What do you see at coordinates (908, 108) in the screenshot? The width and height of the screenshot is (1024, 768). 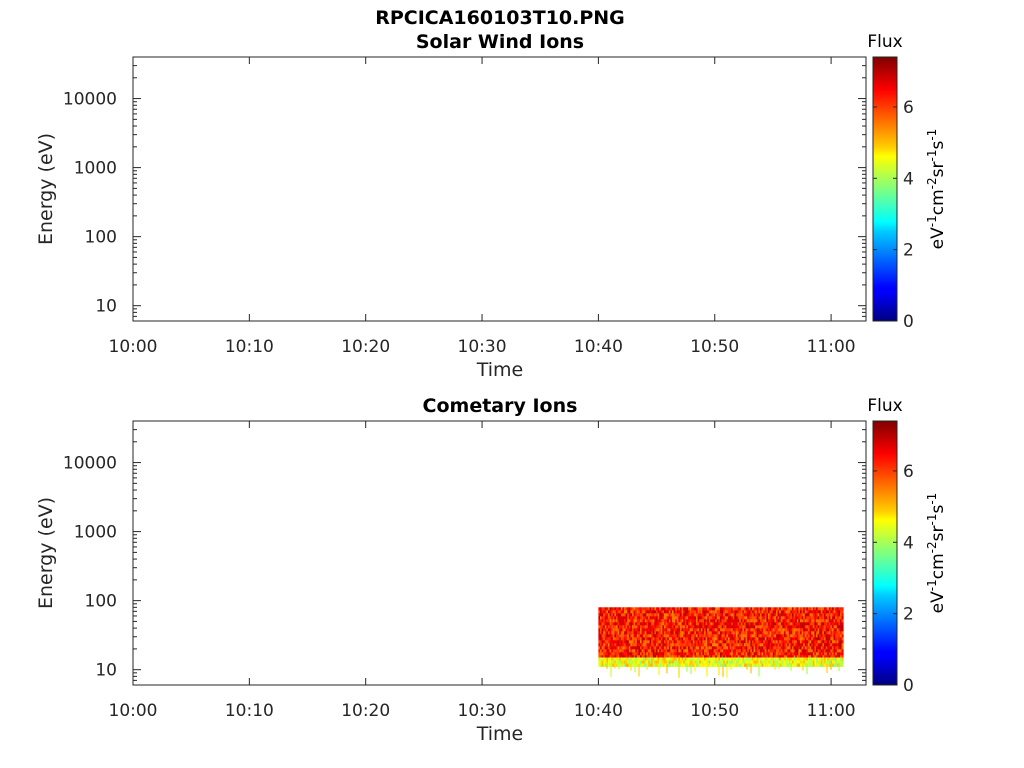 I see `colorbar-tick-label: 6` at bounding box center [908, 108].